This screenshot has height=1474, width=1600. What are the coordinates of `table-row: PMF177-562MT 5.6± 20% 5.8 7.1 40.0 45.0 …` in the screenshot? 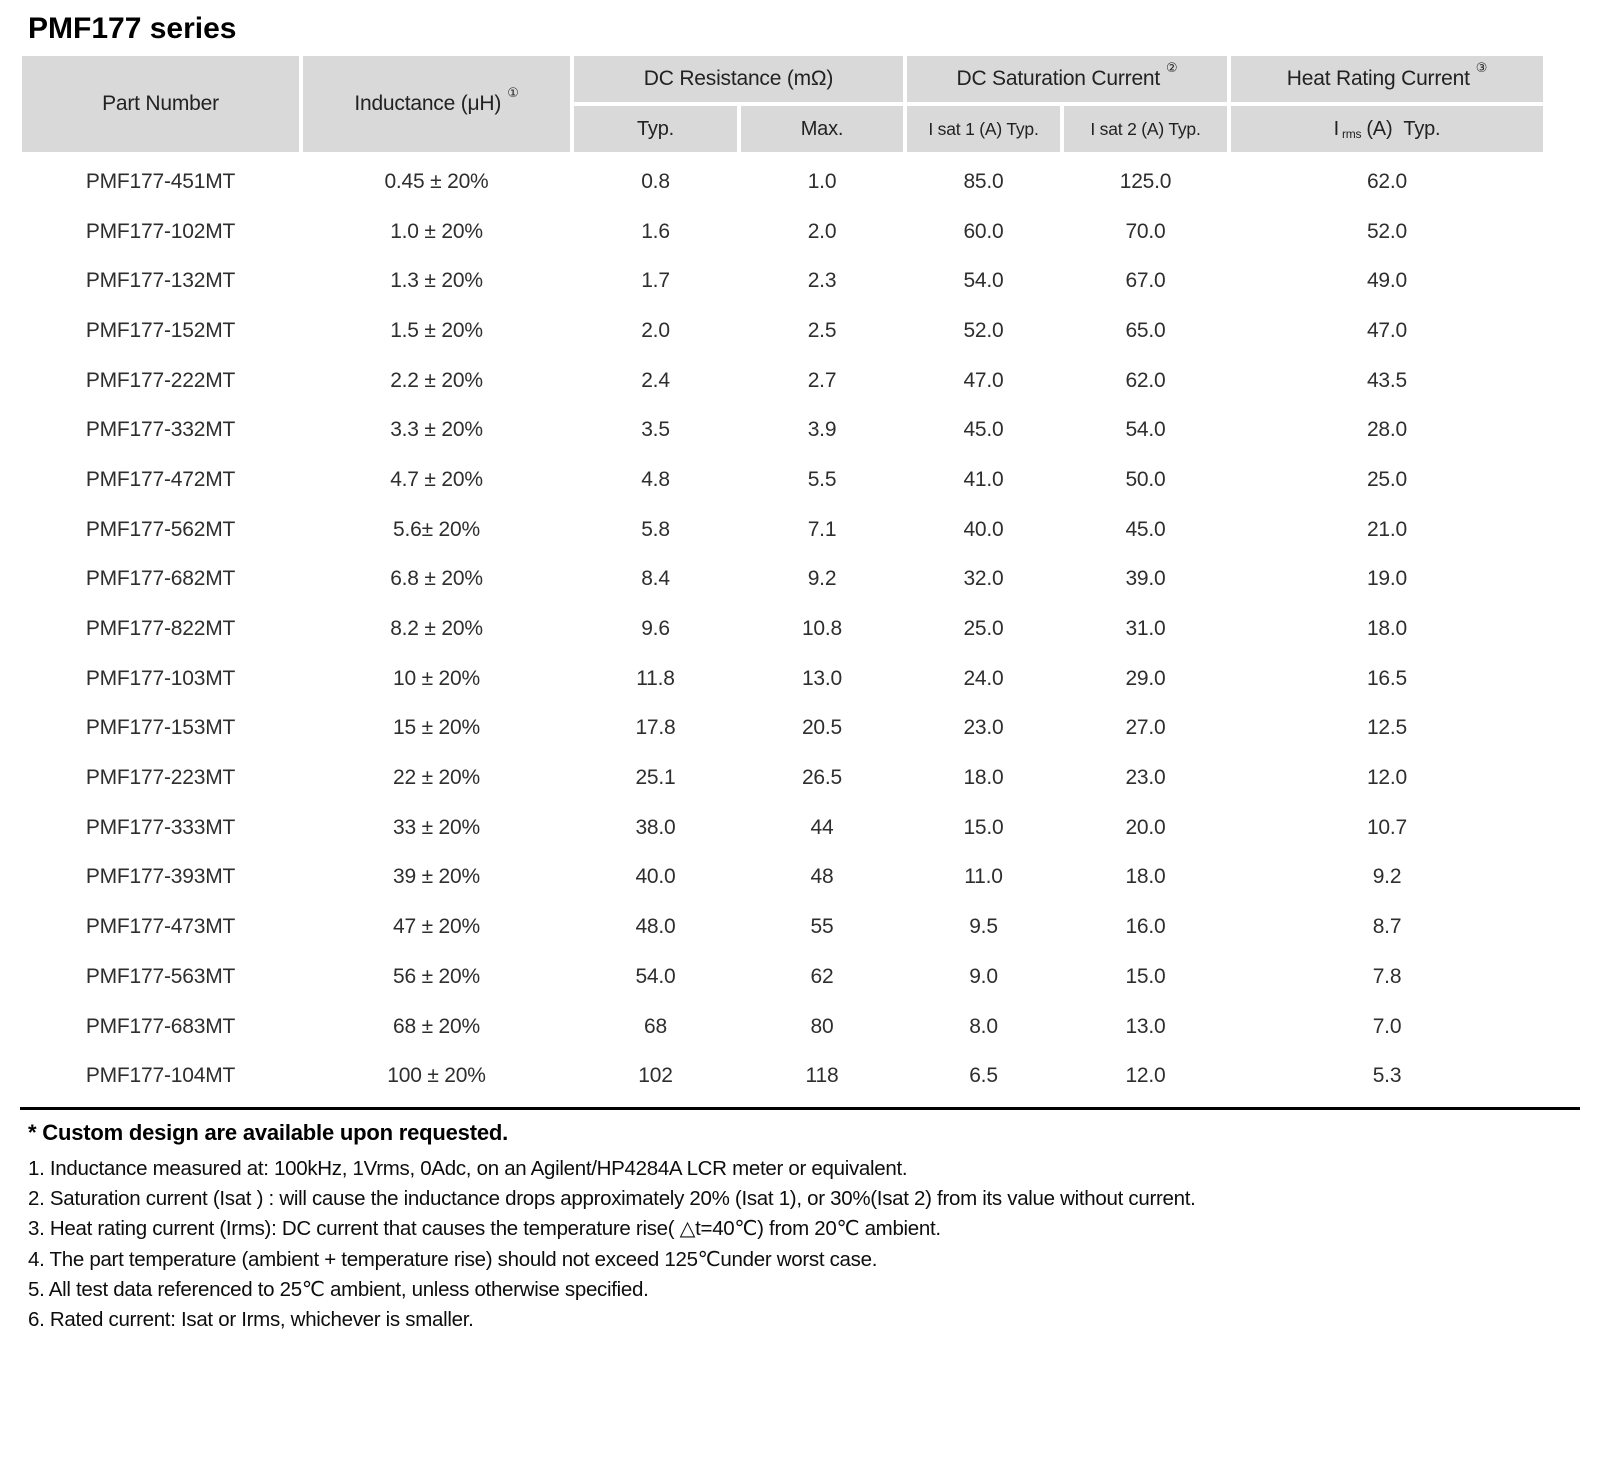 It's located at (782, 530).